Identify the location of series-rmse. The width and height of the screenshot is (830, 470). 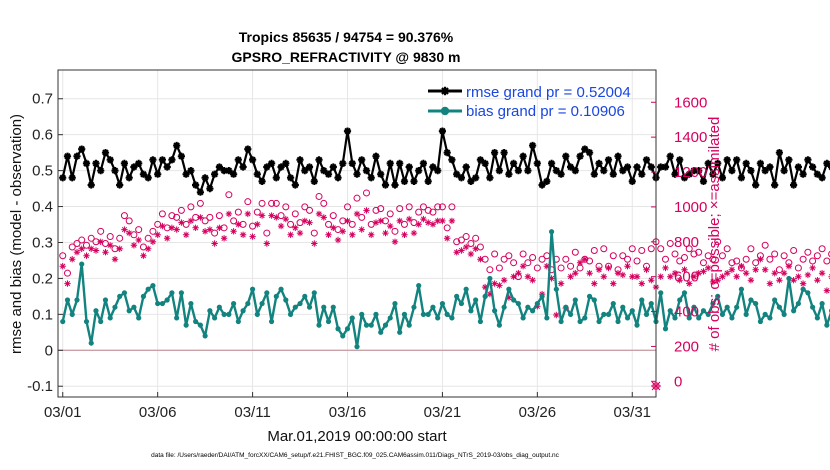
(444, 161).